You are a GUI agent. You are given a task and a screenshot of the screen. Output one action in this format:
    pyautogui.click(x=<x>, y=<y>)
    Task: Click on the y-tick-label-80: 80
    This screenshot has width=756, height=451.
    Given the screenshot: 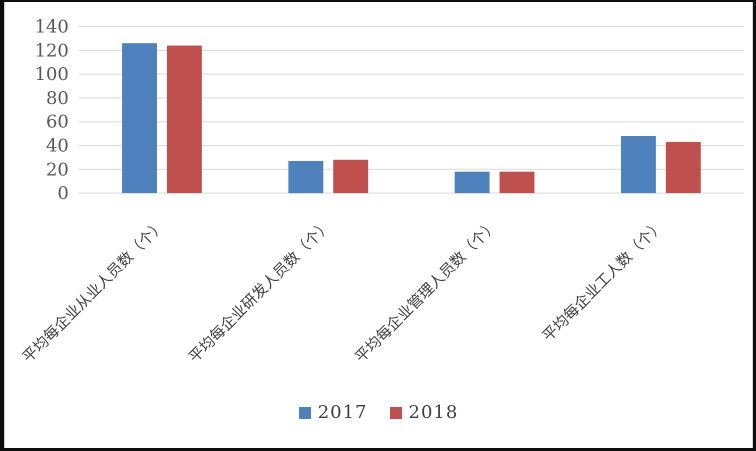 What is the action you would take?
    pyautogui.click(x=57, y=98)
    